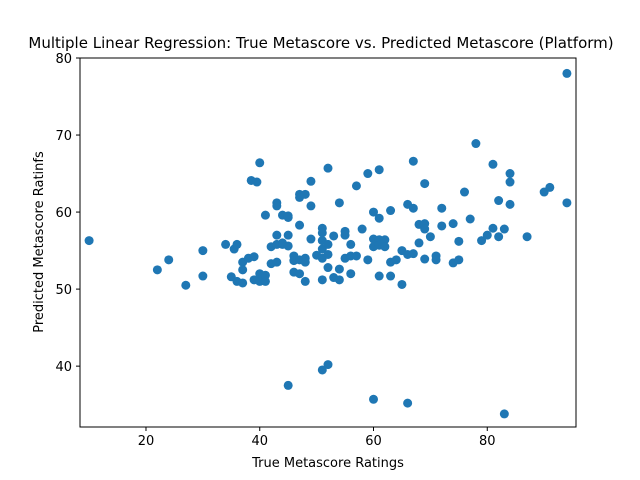 The image size is (640, 480). What do you see at coordinates (39, 242) in the screenshot?
I see `y-axis-label: Predicted Metascore Ratinfs` at bounding box center [39, 242].